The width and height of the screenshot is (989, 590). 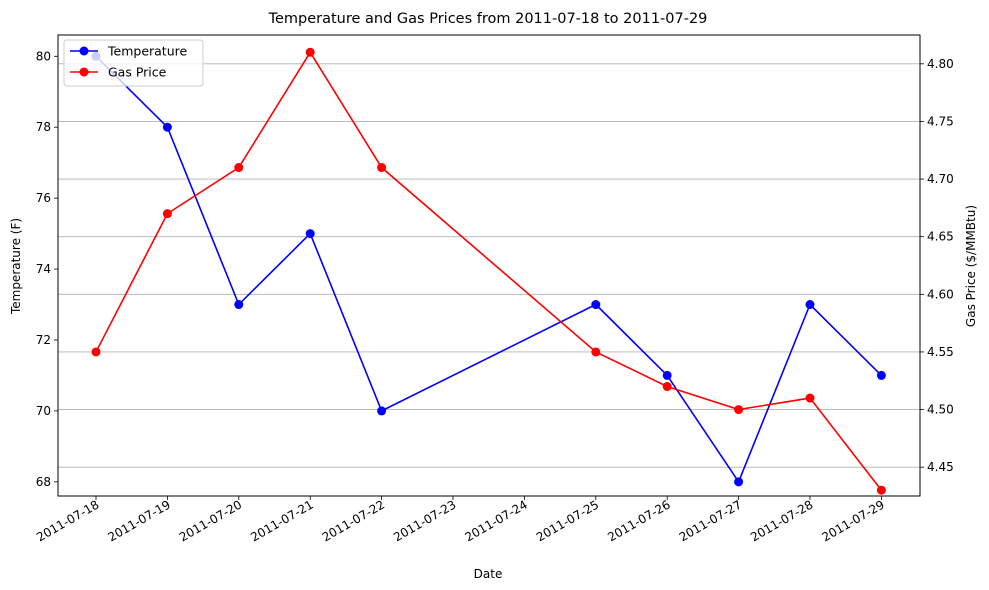 What do you see at coordinates (940, 410) in the screenshot?
I see `y-right-tick-label: 4.50` at bounding box center [940, 410].